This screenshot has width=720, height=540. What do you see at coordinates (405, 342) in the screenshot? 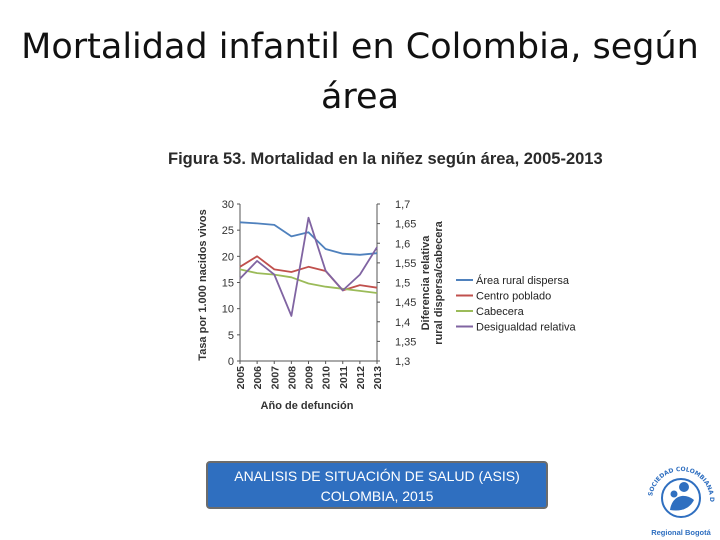
I see `y2-tick-label: 1,35` at bounding box center [405, 342].